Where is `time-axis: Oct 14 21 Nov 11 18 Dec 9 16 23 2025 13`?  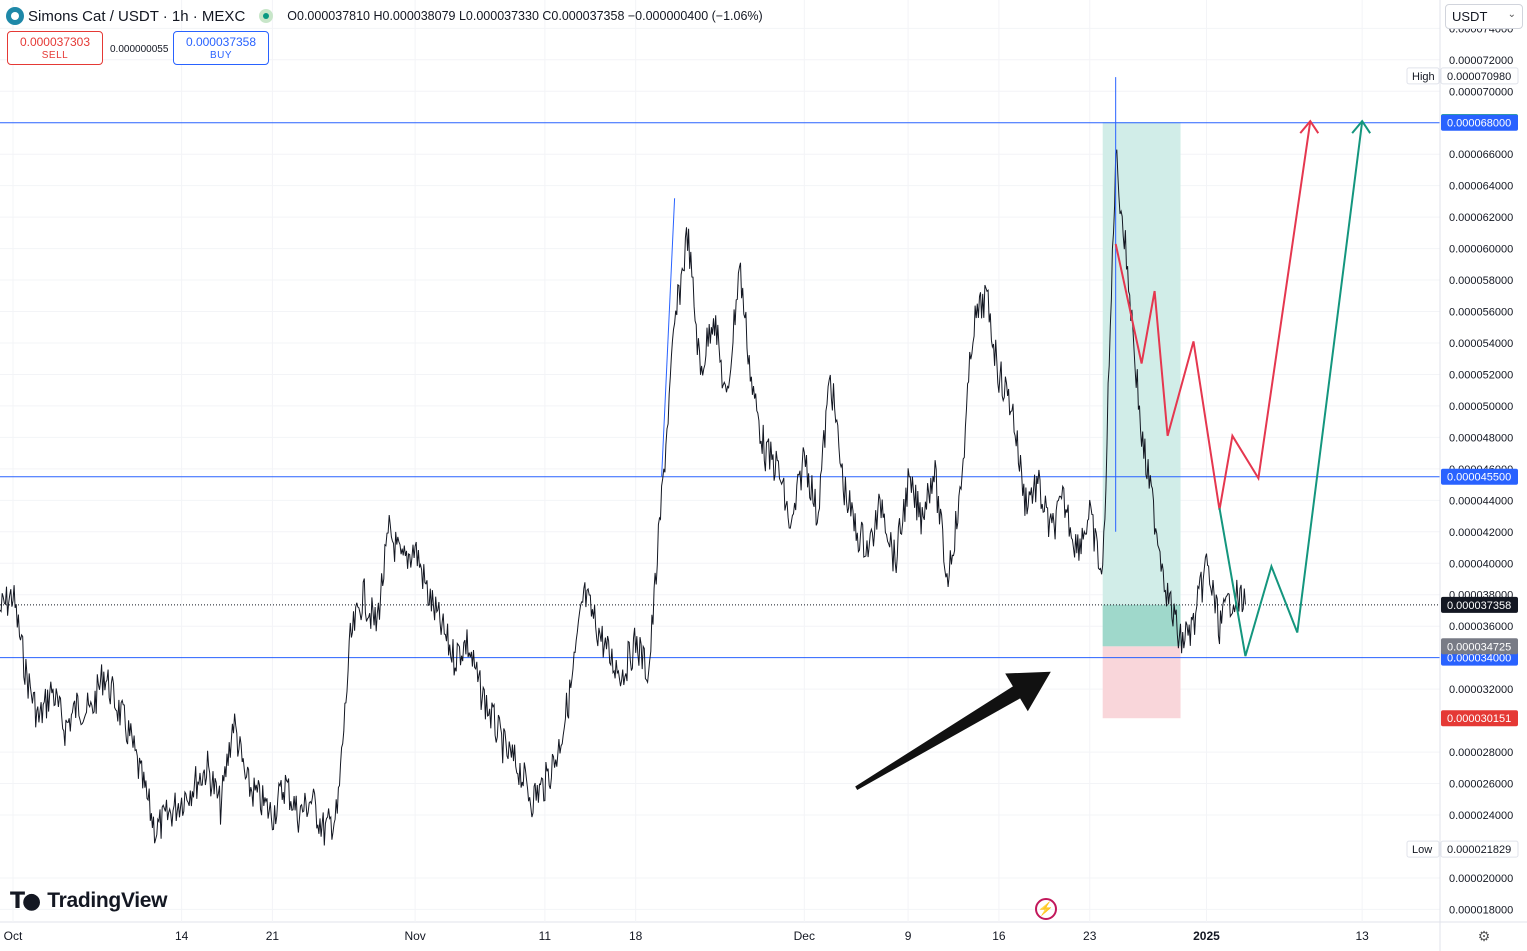
time-axis: Oct 14 21 Nov 11 18 Dec 9 16 23 2025 13 is located at coordinates (687, 936).